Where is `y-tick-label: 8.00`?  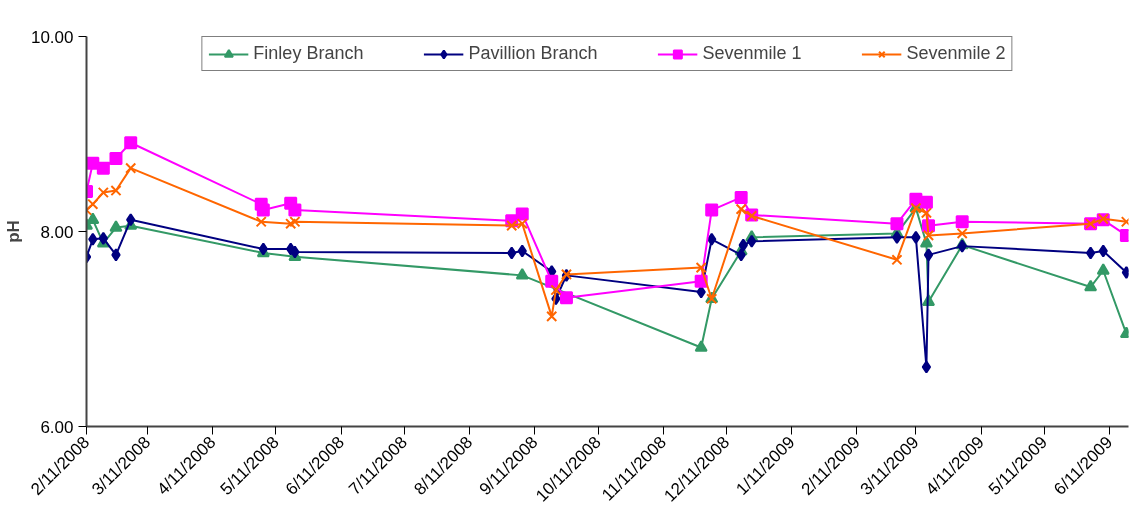
y-tick-label: 8.00 is located at coordinates (57, 232).